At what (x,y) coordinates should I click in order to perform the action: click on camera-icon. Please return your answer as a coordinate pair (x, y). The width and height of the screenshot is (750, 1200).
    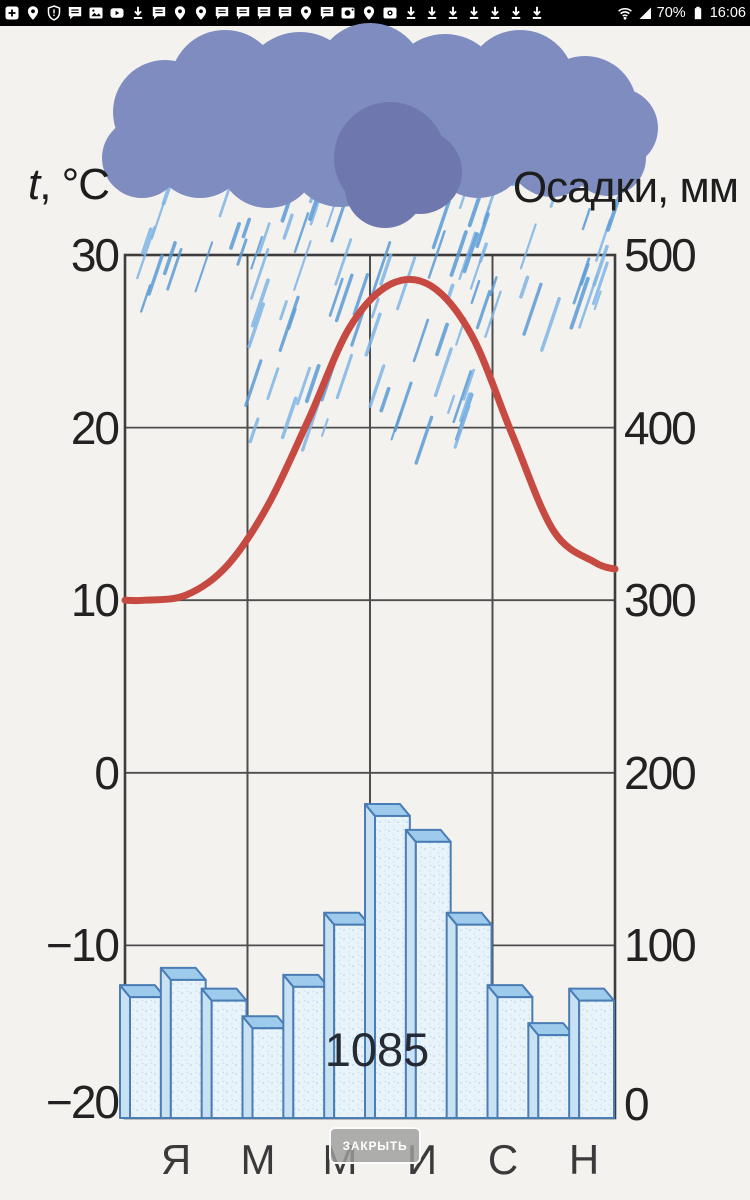
    Looking at the image, I should click on (348, 13).